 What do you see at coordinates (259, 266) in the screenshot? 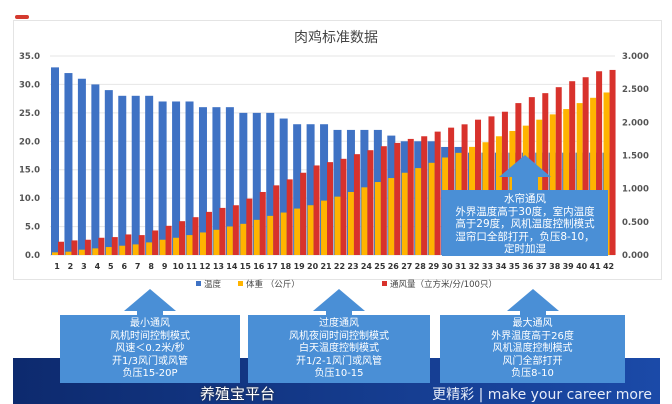
I see `x-tick: 16` at bounding box center [259, 266].